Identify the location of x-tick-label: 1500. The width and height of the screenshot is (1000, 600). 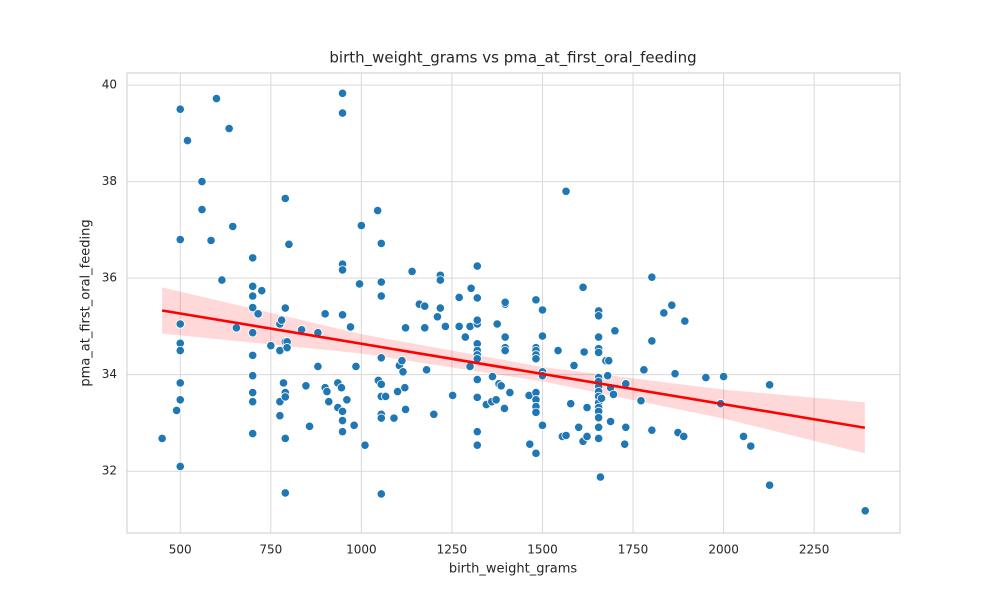
(542, 550).